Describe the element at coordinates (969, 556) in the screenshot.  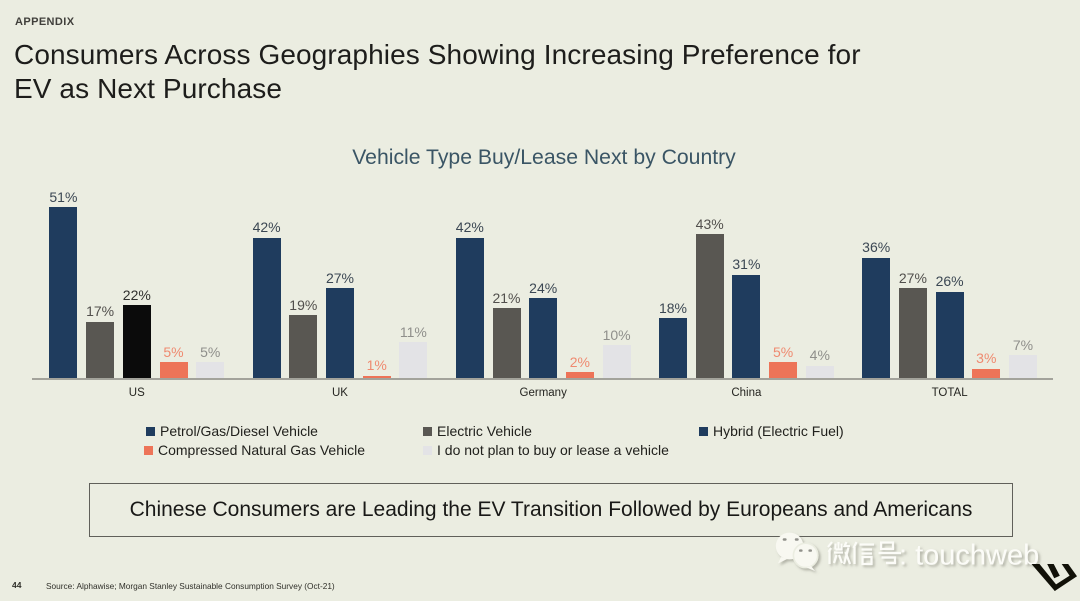
I see `svg-text:: touchweb: : touchweb` at that location.